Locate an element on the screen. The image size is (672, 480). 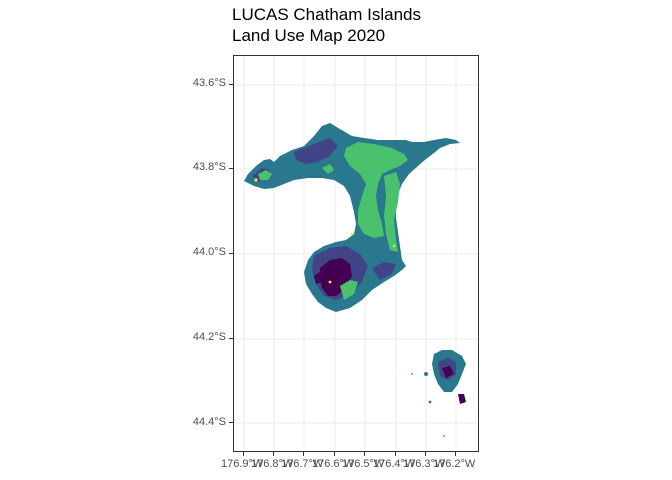
forest-patch-north is located at coordinates (316, 151).